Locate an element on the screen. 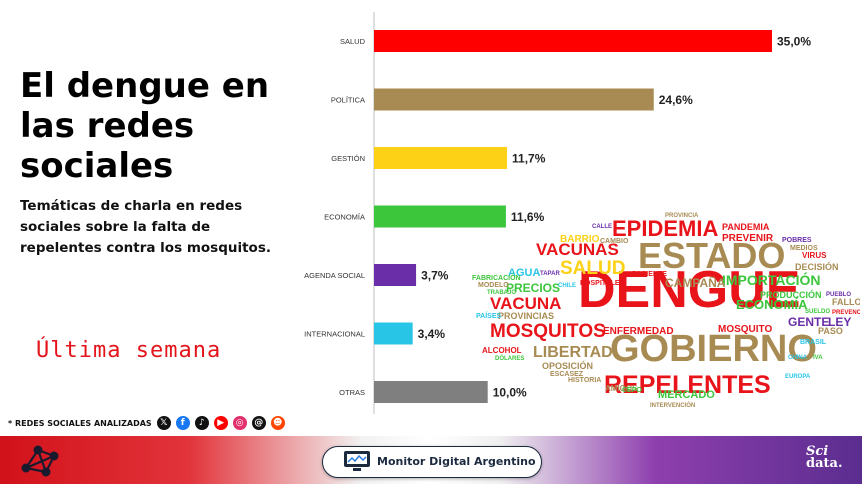 The width and height of the screenshot is (862, 484). brand-logo: Sci data. is located at coordinates (828, 457).